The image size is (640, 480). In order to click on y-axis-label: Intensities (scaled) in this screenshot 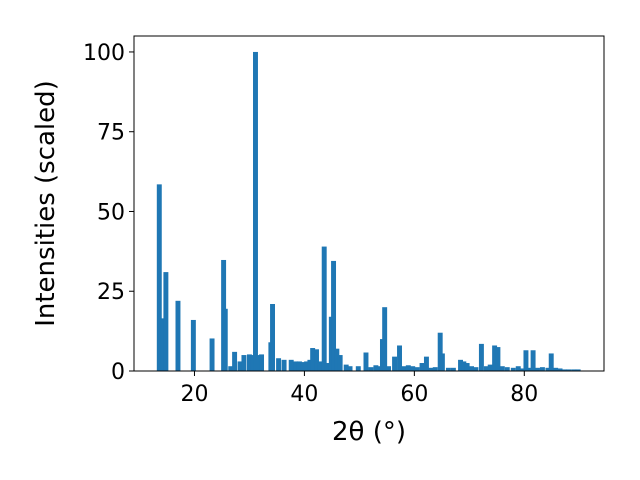, I will do `click(46, 203)`.